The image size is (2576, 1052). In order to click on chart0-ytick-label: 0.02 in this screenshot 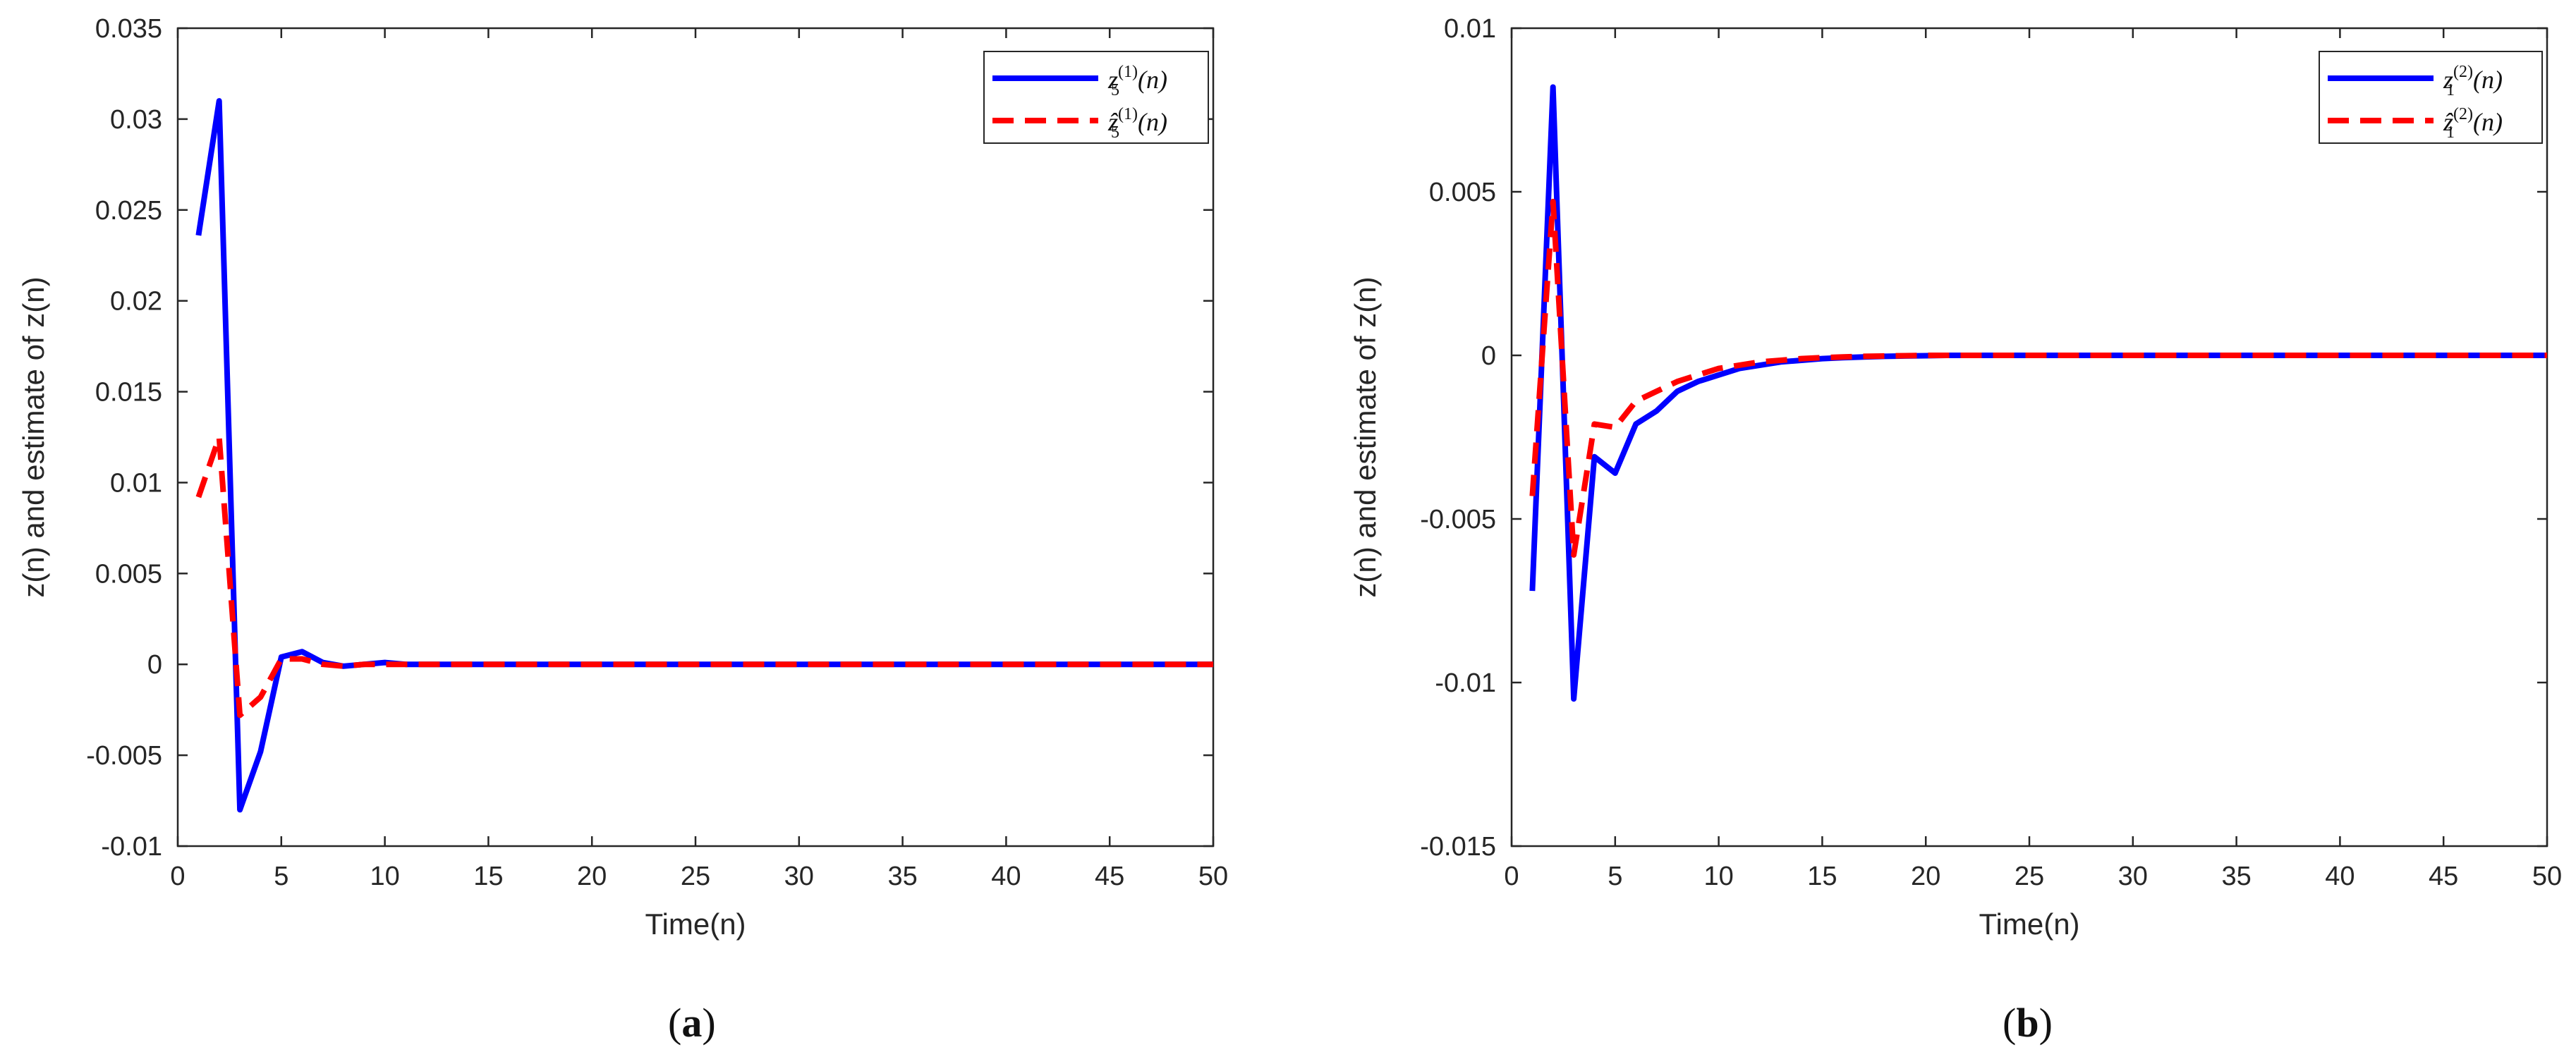, I will do `click(136, 302)`.